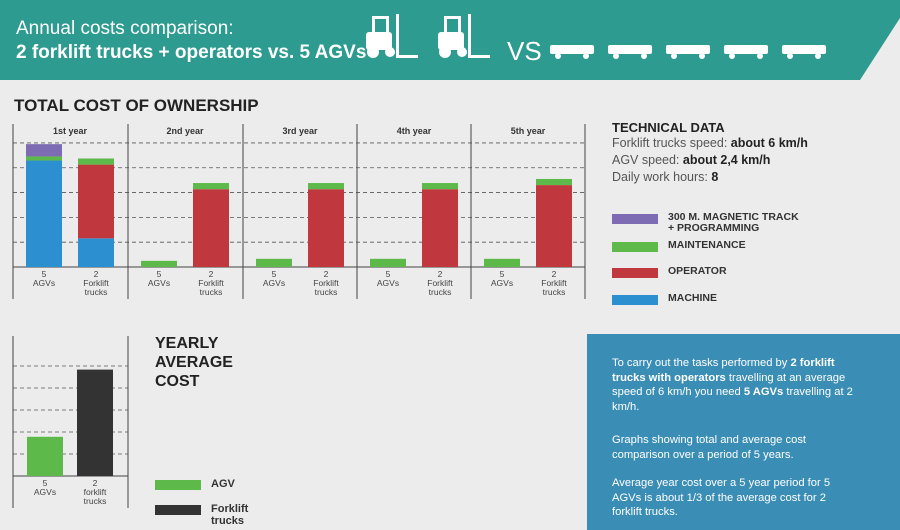  Describe the element at coordinates (528, 131) in the screenshot. I see `panel-title: 5th year` at that location.